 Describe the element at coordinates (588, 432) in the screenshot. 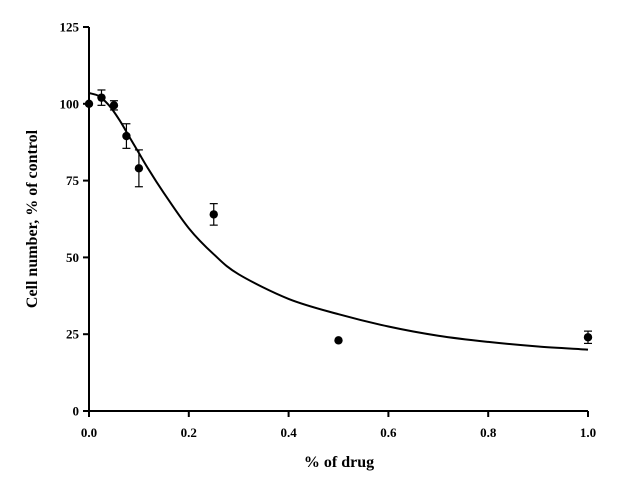

I see `x-tick-label: 1.0` at that location.